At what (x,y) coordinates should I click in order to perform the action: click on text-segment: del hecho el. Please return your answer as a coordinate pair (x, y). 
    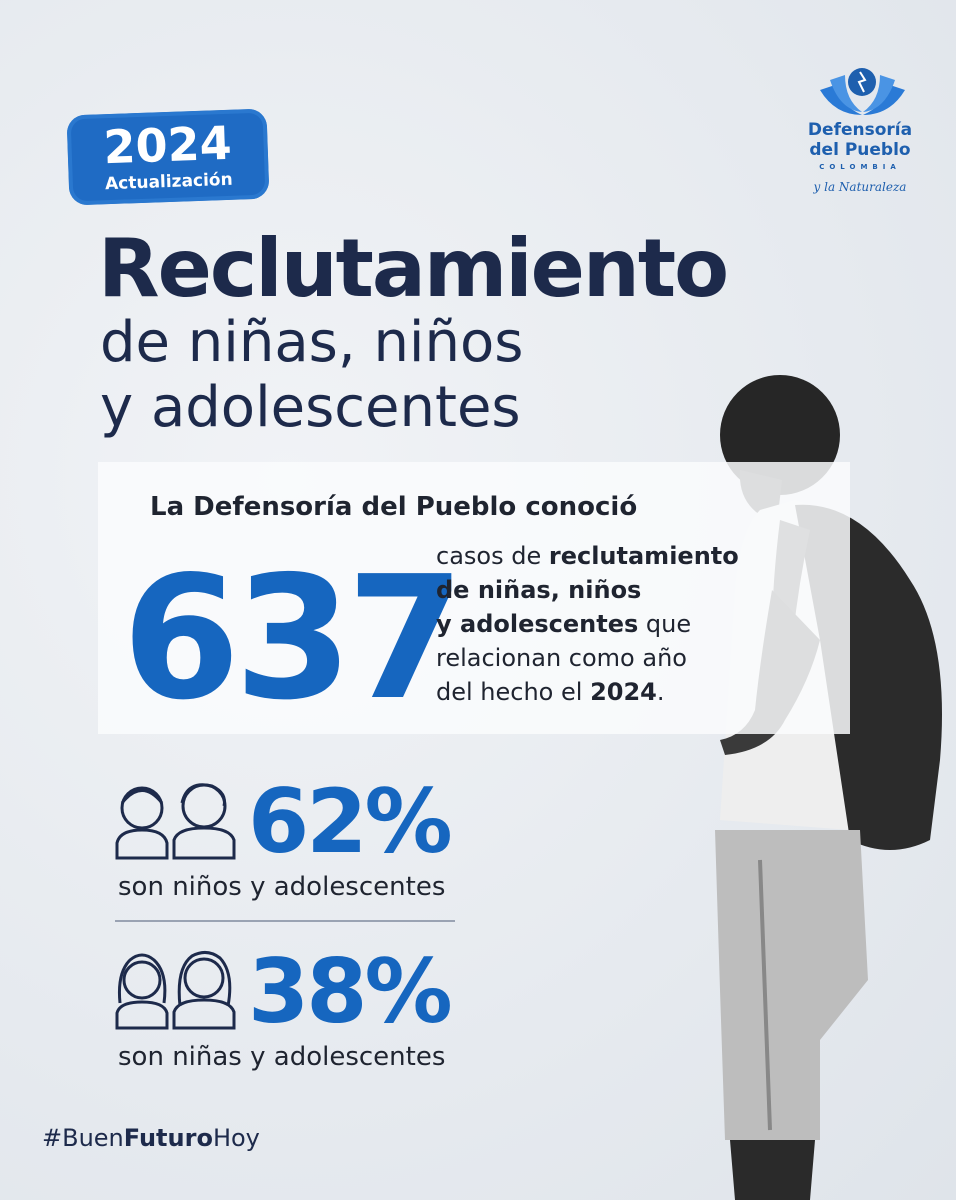
    Looking at the image, I should click on (513, 692).